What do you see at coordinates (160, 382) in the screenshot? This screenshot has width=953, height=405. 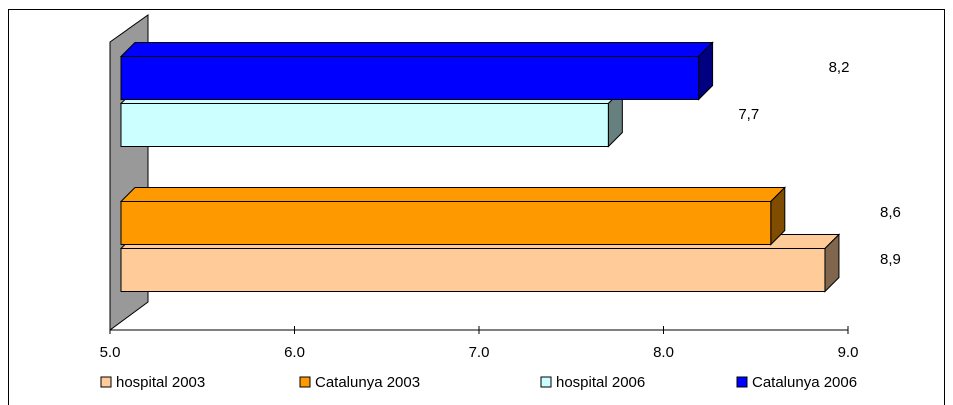 I see `legend-label: hospital 2003` at bounding box center [160, 382].